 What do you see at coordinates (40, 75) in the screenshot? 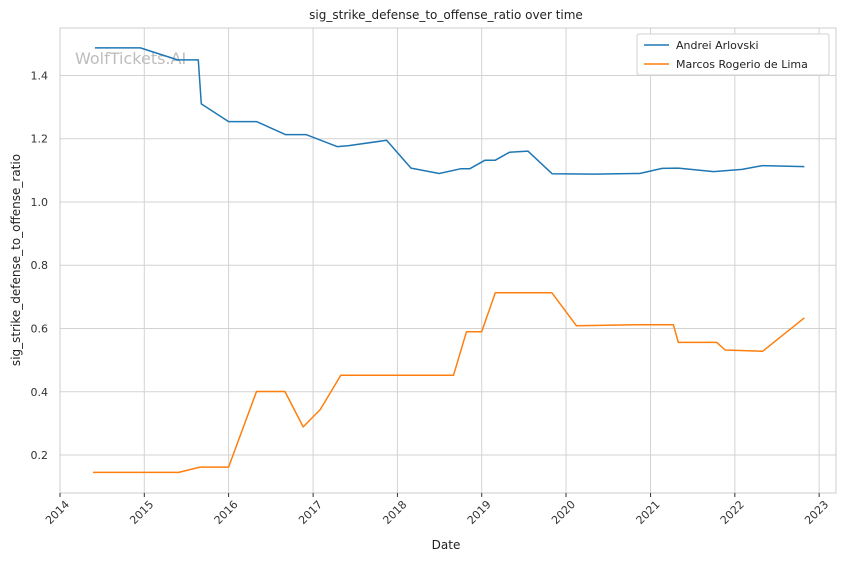
I see `y-tick-label: 1.4` at bounding box center [40, 75].